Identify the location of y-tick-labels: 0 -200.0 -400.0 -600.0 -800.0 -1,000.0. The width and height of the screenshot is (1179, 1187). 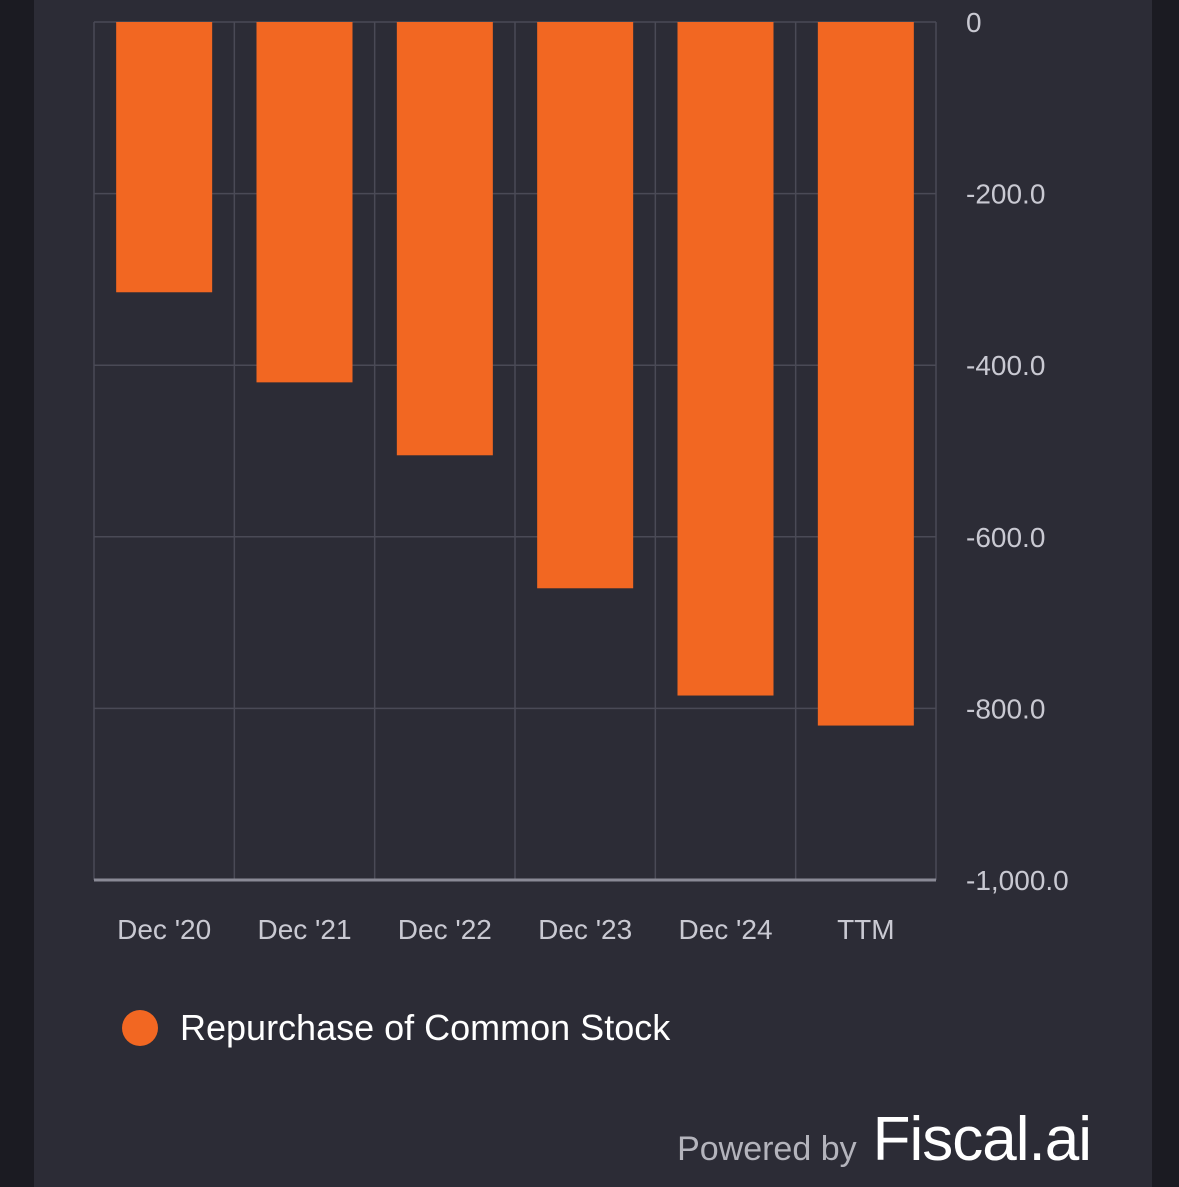
(1017, 451).